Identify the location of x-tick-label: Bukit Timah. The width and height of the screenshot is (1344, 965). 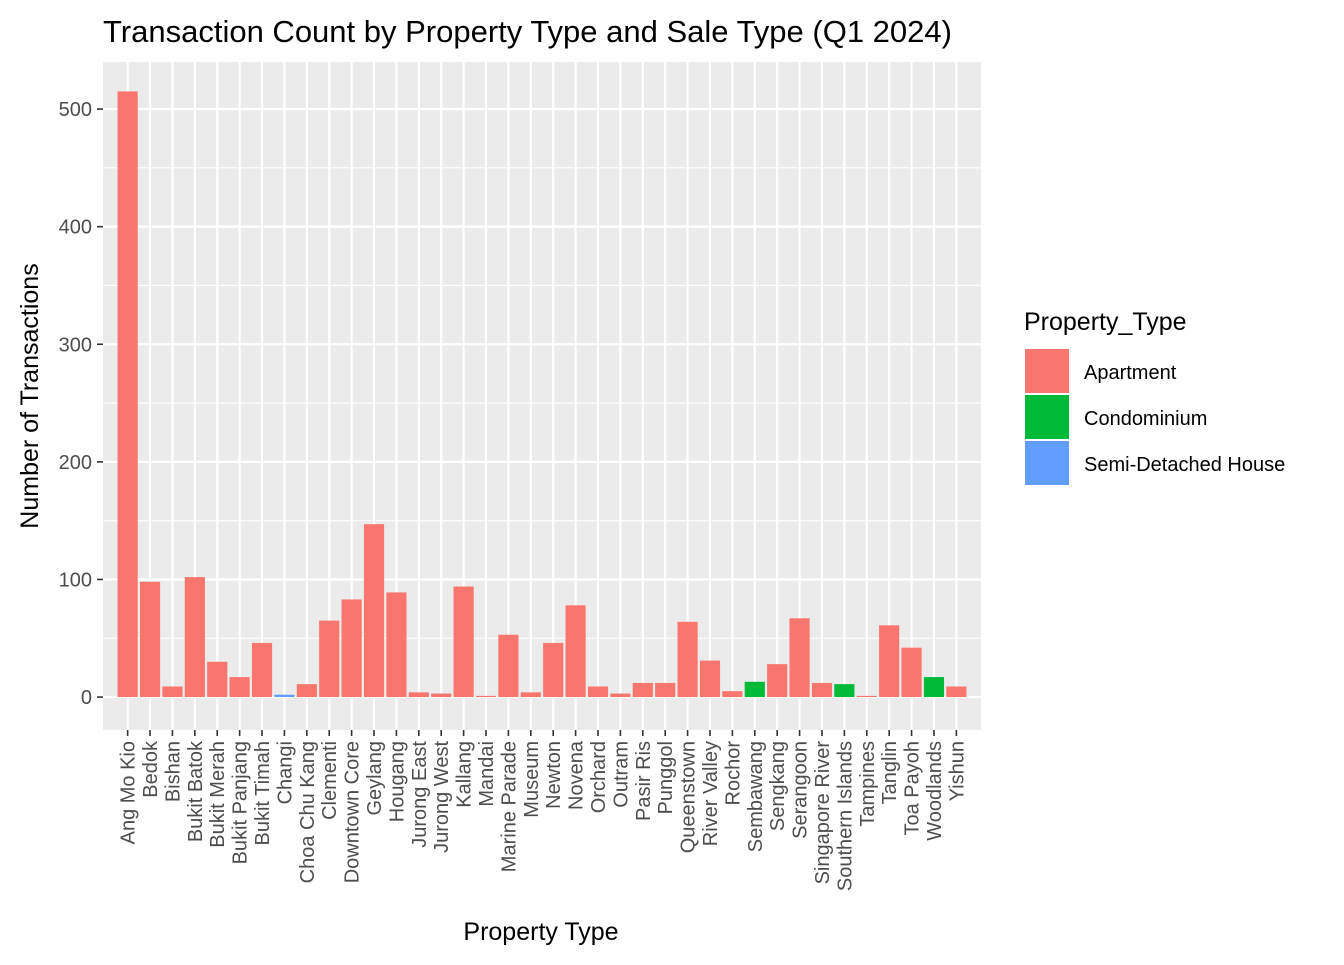
(263, 793).